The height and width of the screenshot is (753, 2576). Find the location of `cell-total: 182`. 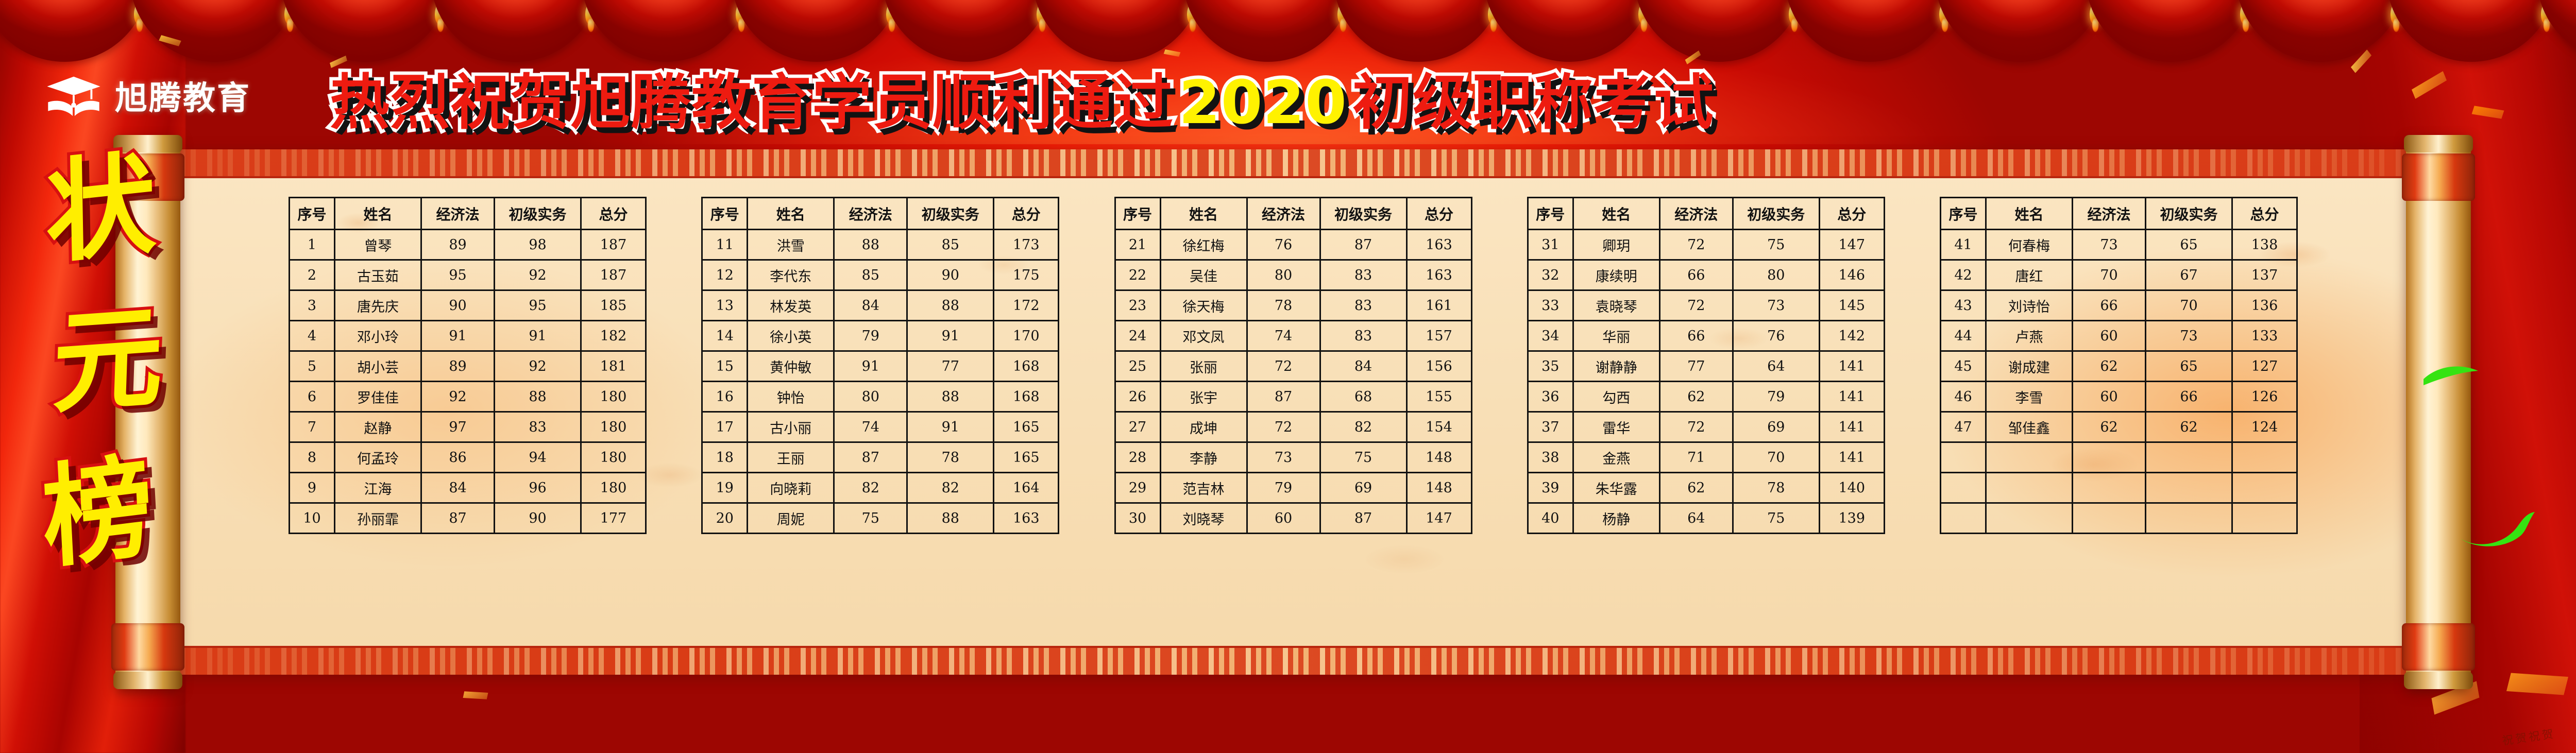

cell-total: 182 is located at coordinates (613, 336).